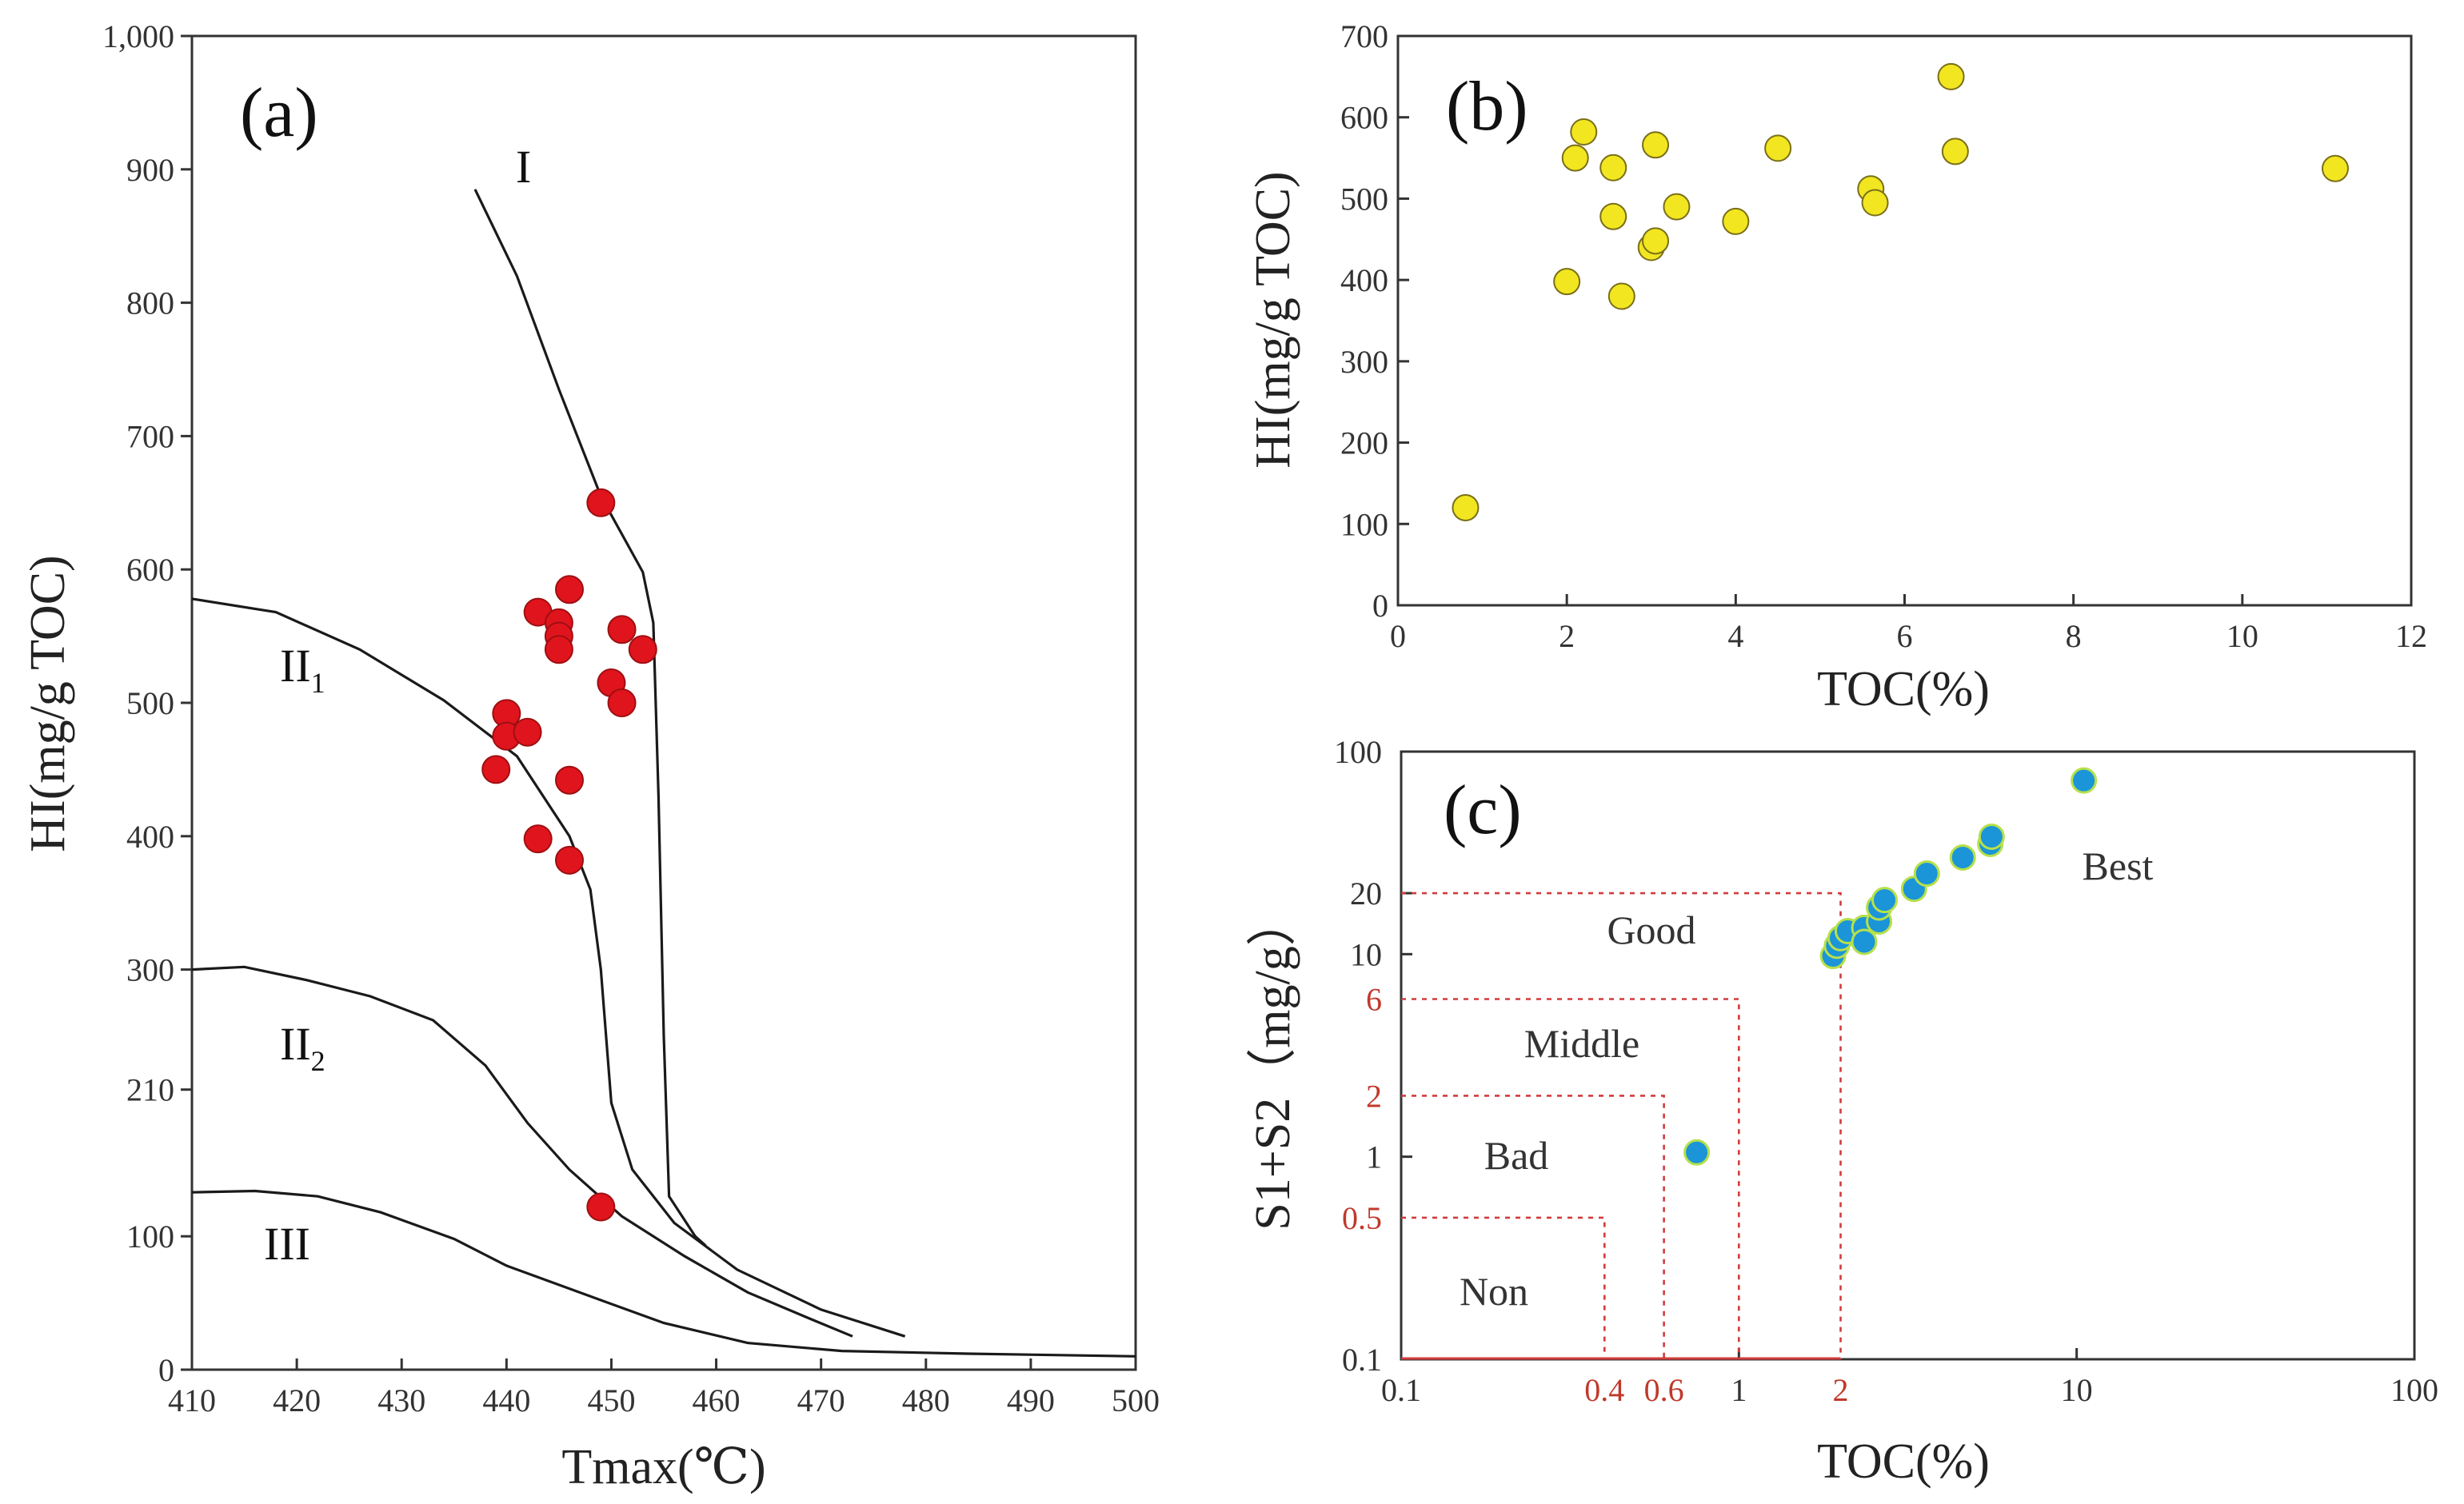 The height and width of the screenshot is (1504, 2464). What do you see at coordinates (2074, 636) in the screenshot?
I see `panel-b-x-tick-label: 8` at bounding box center [2074, 636].